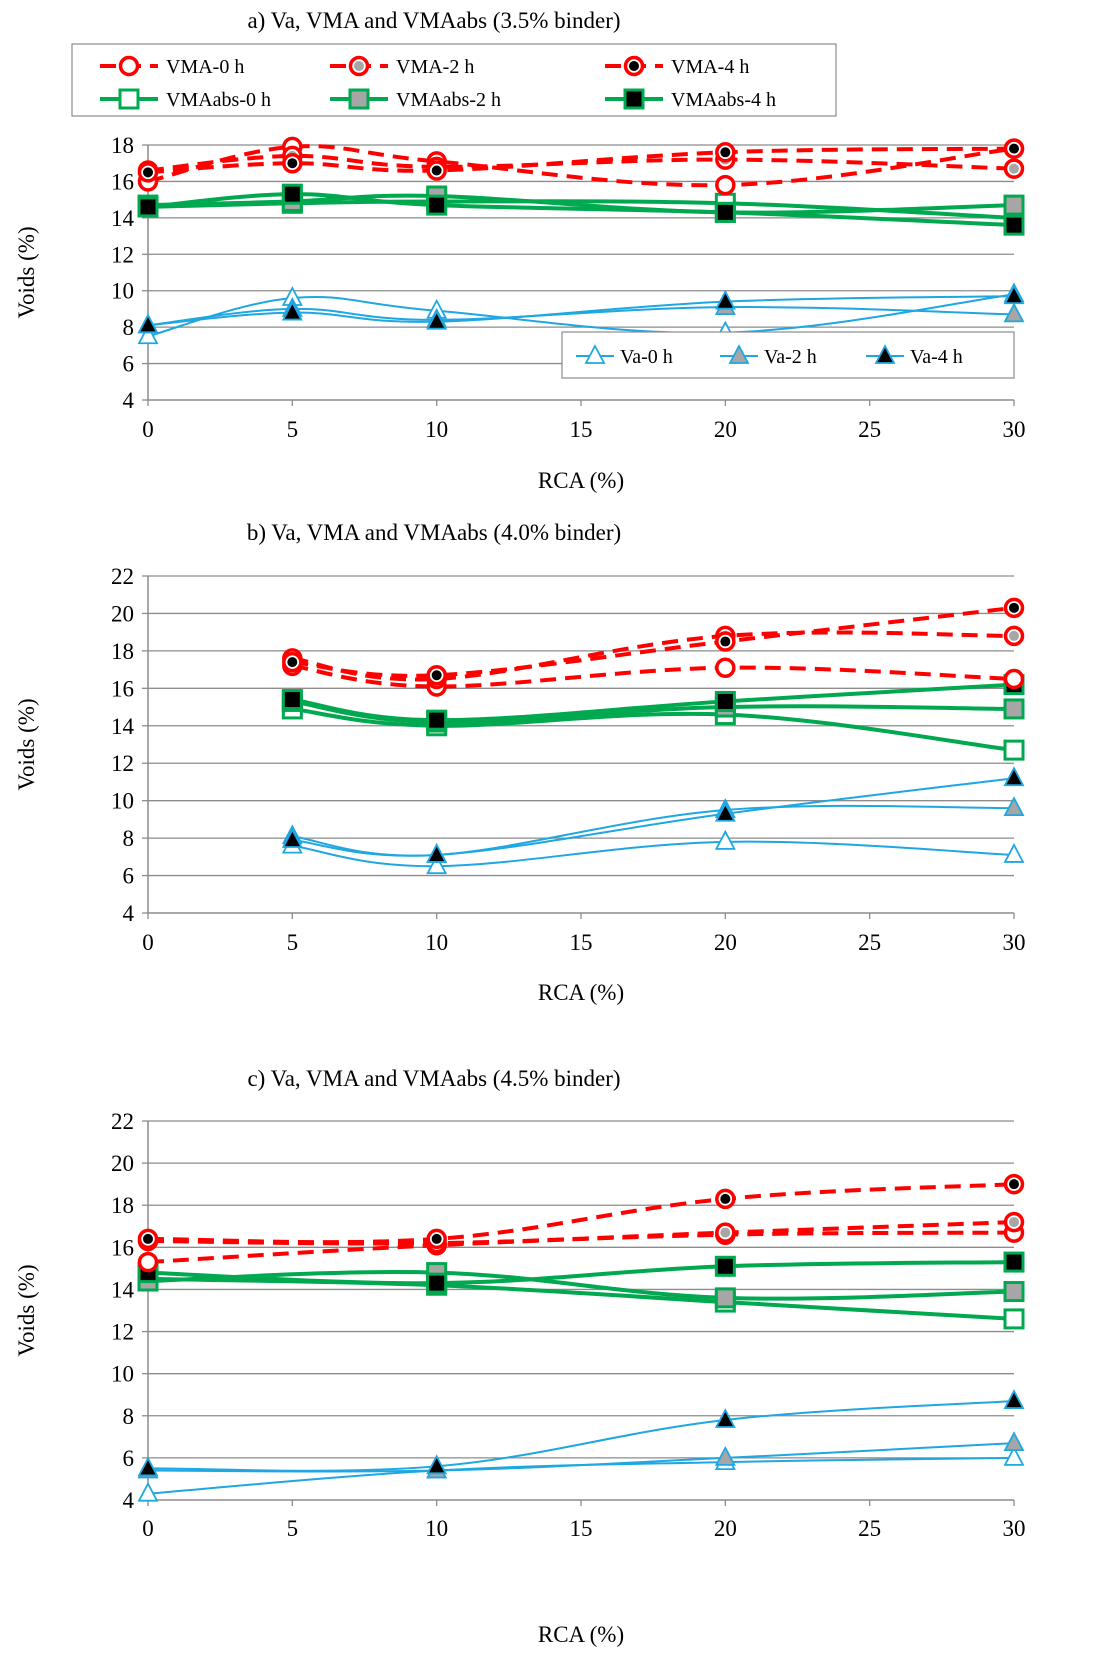 The height and width of the screenshot is (1666, 1100). I want to click on series-line-vma-0h, so click(581, 1247).